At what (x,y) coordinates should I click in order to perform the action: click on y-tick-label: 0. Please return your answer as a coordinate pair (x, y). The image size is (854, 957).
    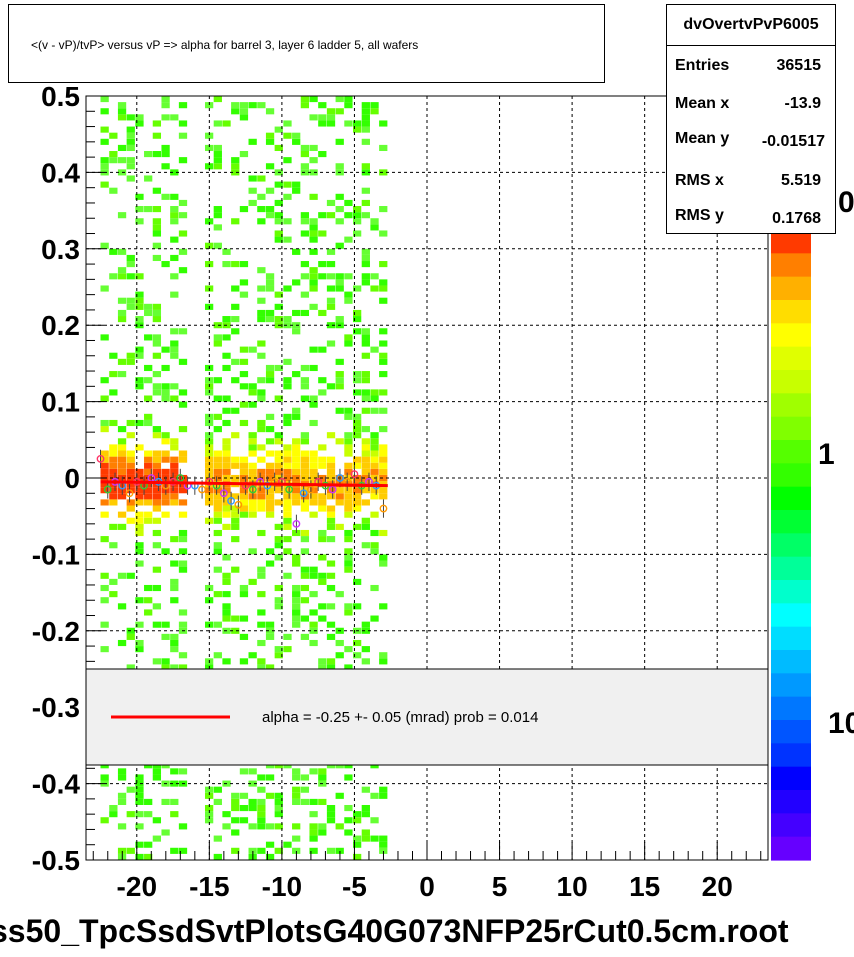
    Looking at the image, I should click on (72, 478).